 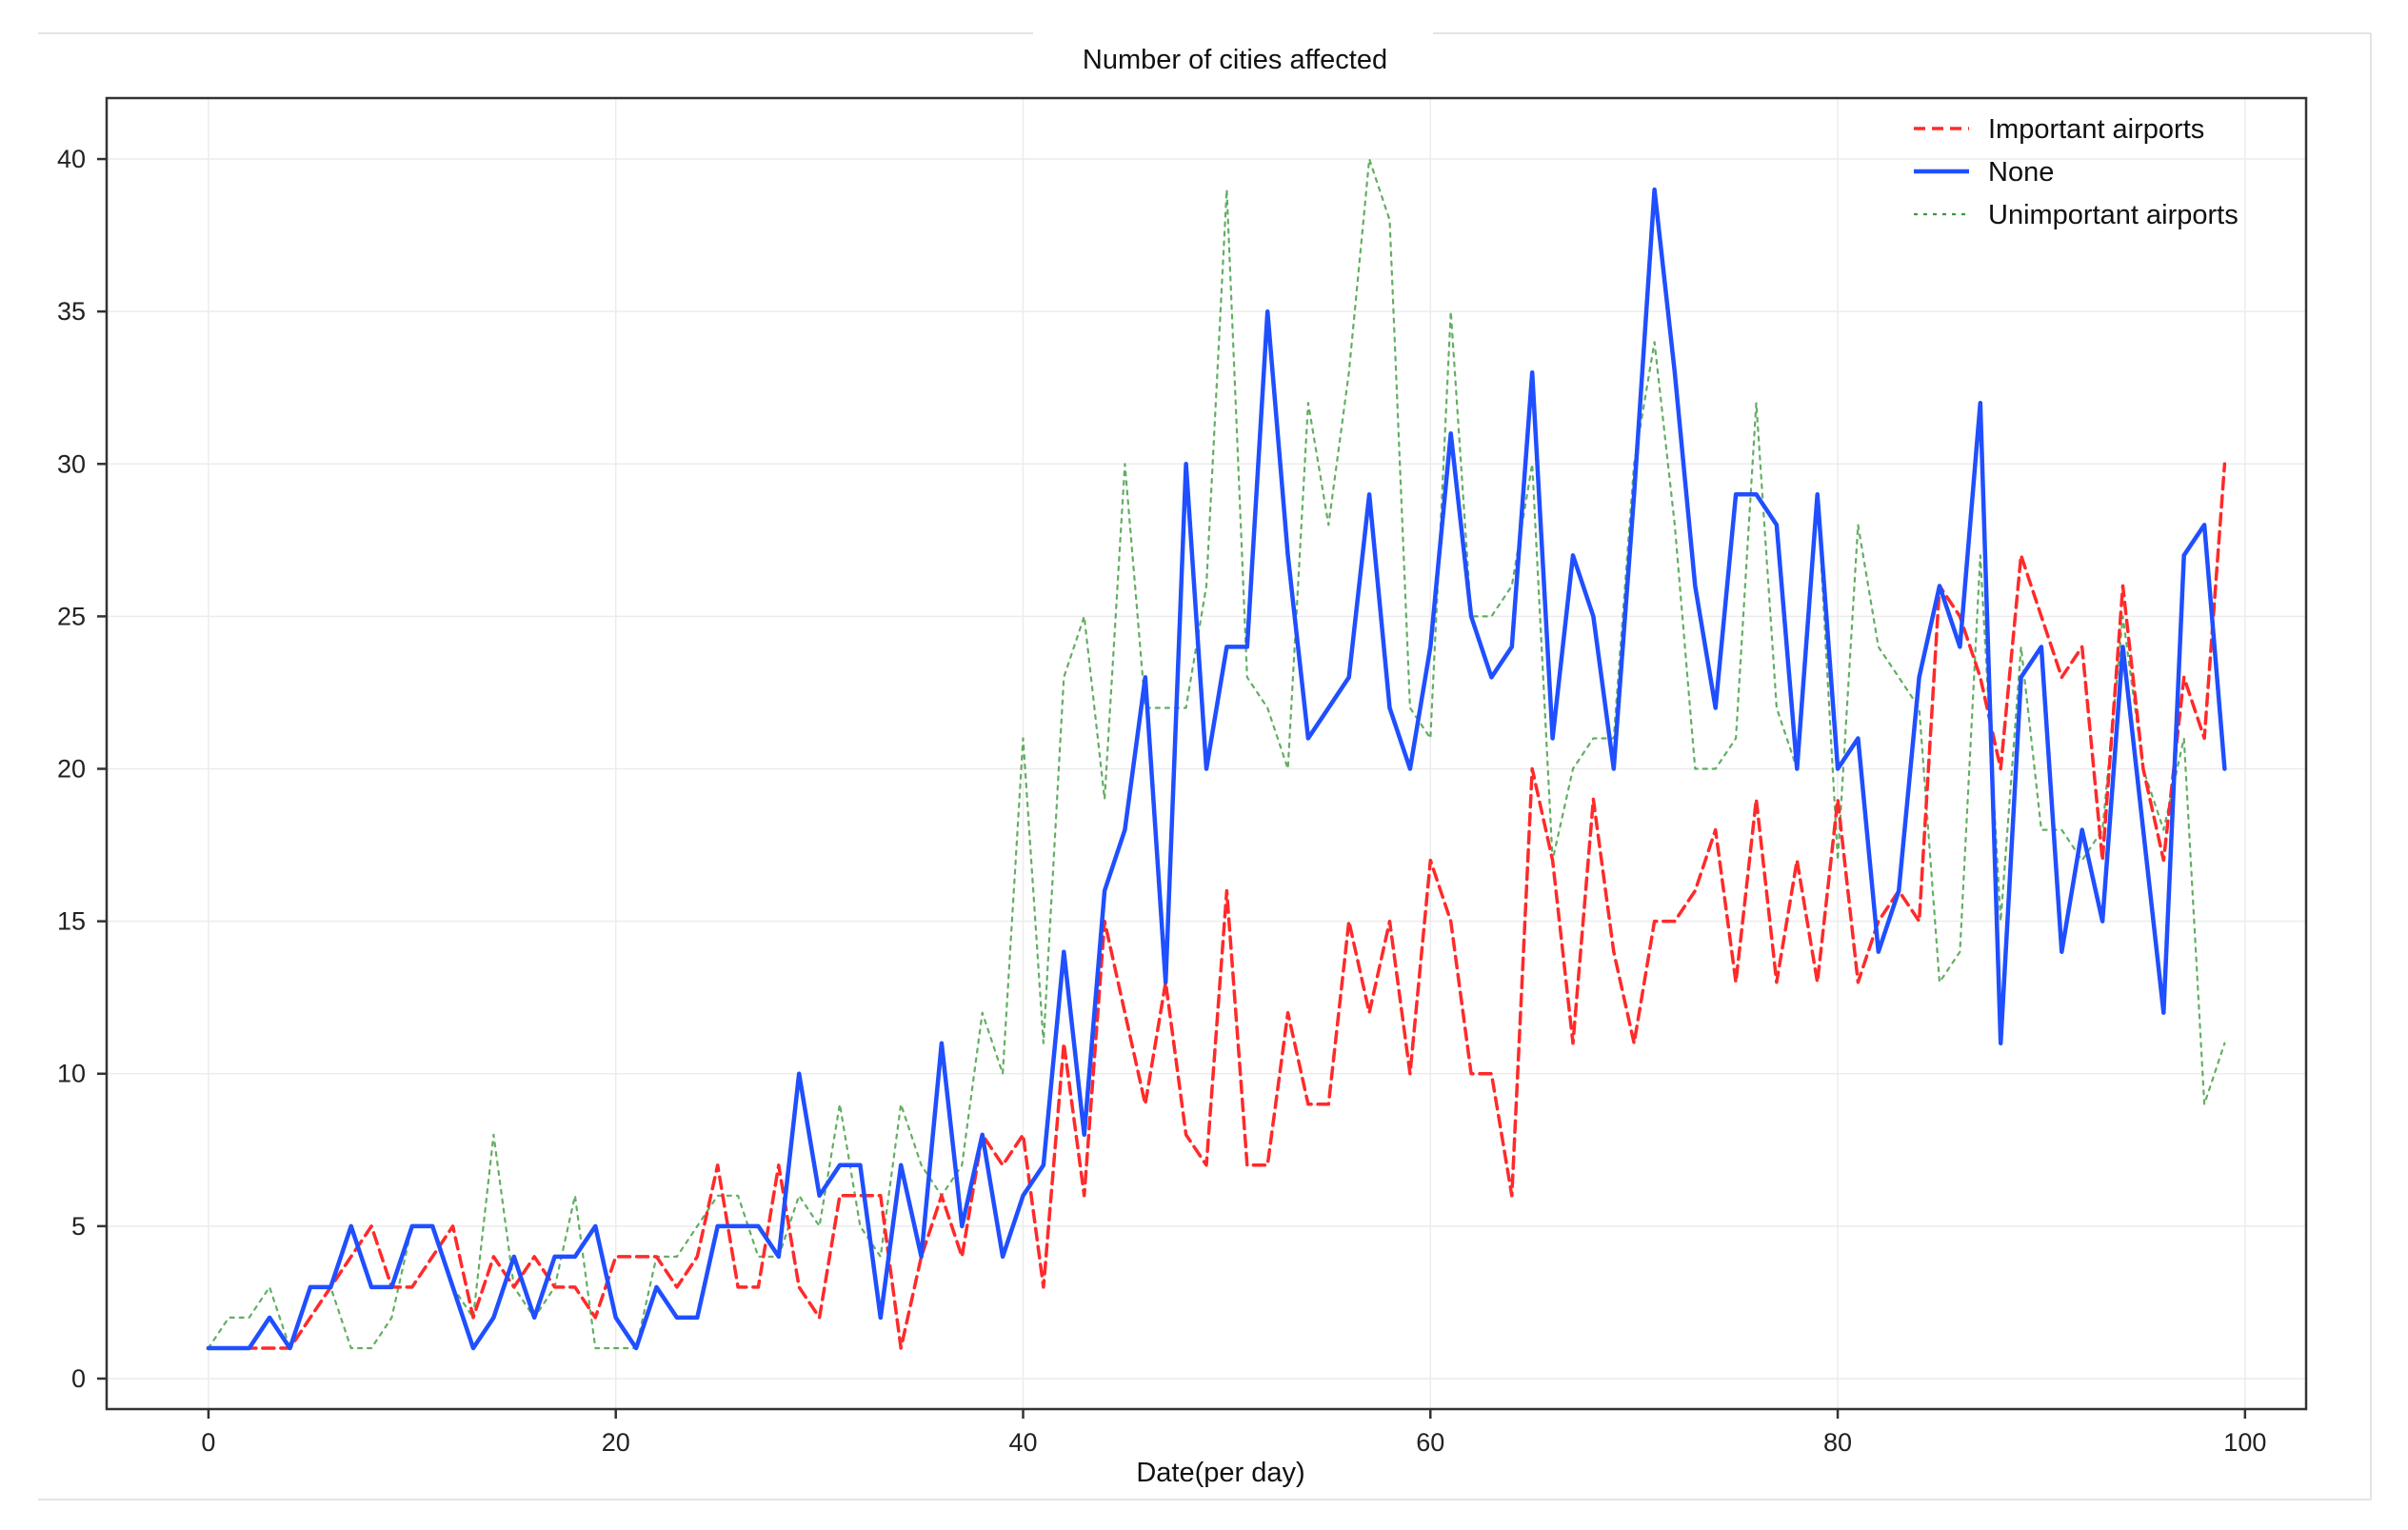 I want to click on y-tick-label: 30, so click(x=71, y=464).